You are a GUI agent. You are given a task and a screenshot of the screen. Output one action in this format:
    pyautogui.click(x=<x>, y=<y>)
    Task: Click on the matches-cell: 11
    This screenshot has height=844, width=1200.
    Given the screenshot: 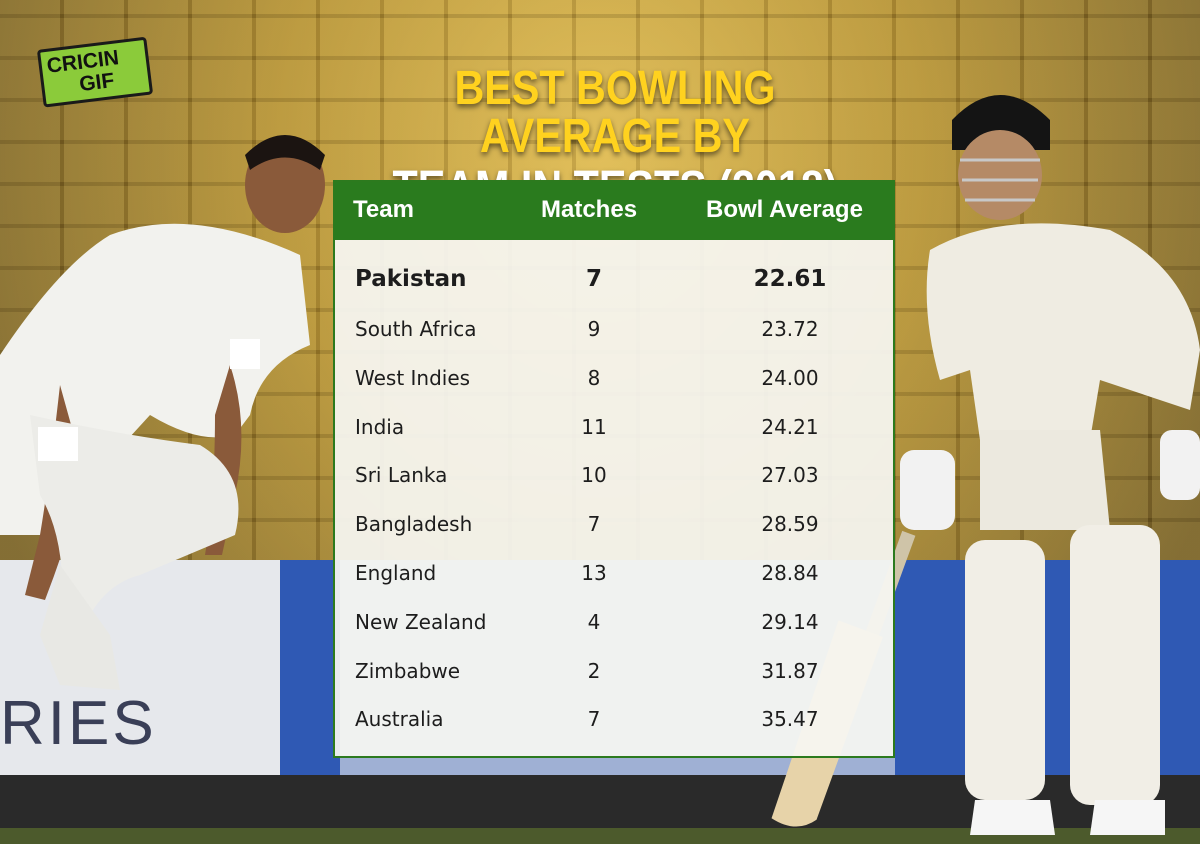 What is the action you would take?
    pyautogui.click(x=594, y=426)
    